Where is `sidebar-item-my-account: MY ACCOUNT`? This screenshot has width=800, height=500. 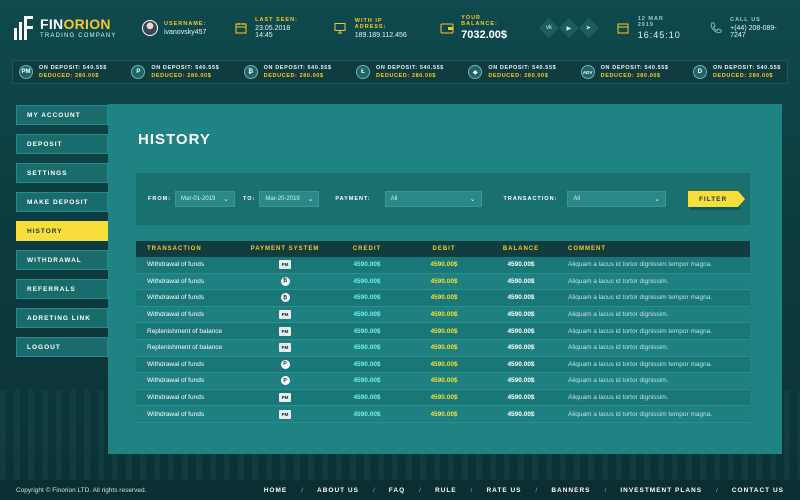
sidebar-item-my-account: MY ACCOUNT is located at coordinates (62, 115).